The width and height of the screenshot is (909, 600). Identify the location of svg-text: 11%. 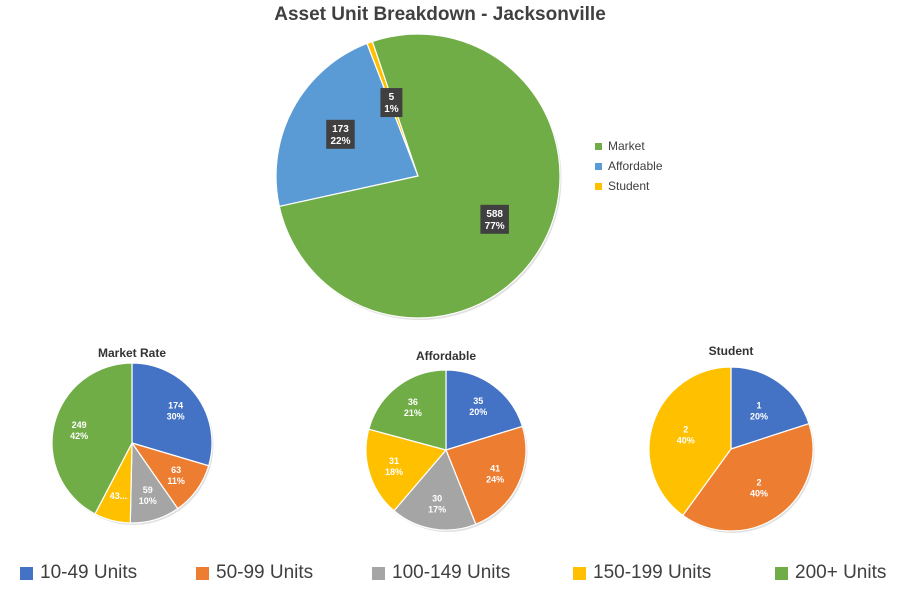
(176, 481).